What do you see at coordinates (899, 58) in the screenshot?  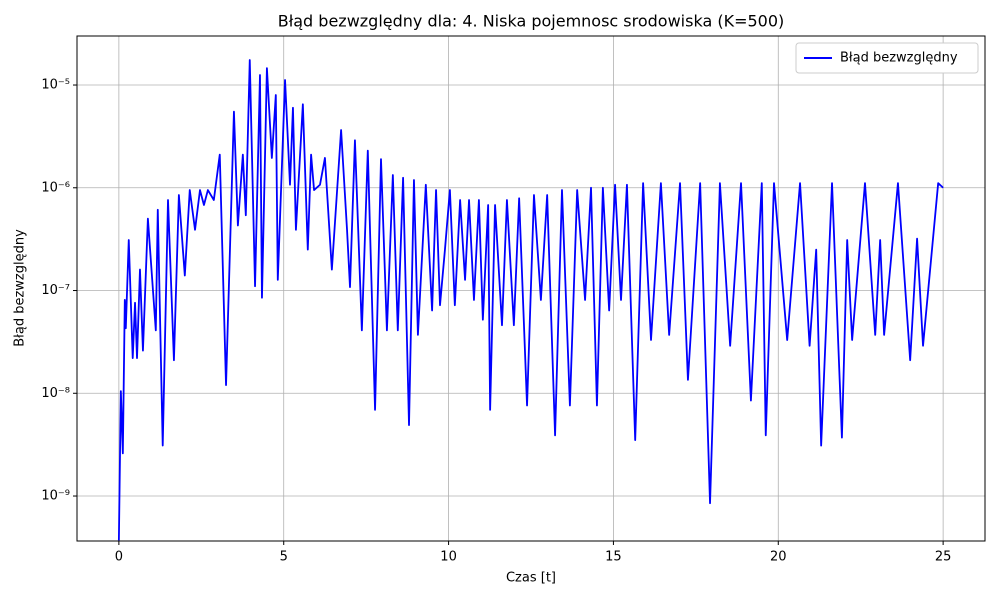 I see `legend-label: Błąd bezwzględny` at bounding box center [899, 58].